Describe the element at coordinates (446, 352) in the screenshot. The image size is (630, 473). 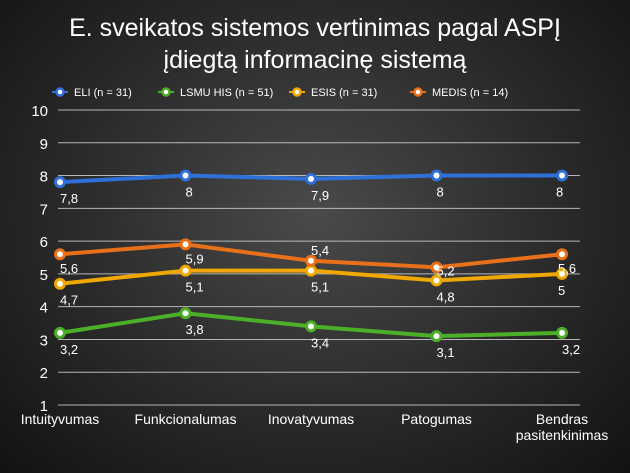
I see `data-label: 3,1` at that location.